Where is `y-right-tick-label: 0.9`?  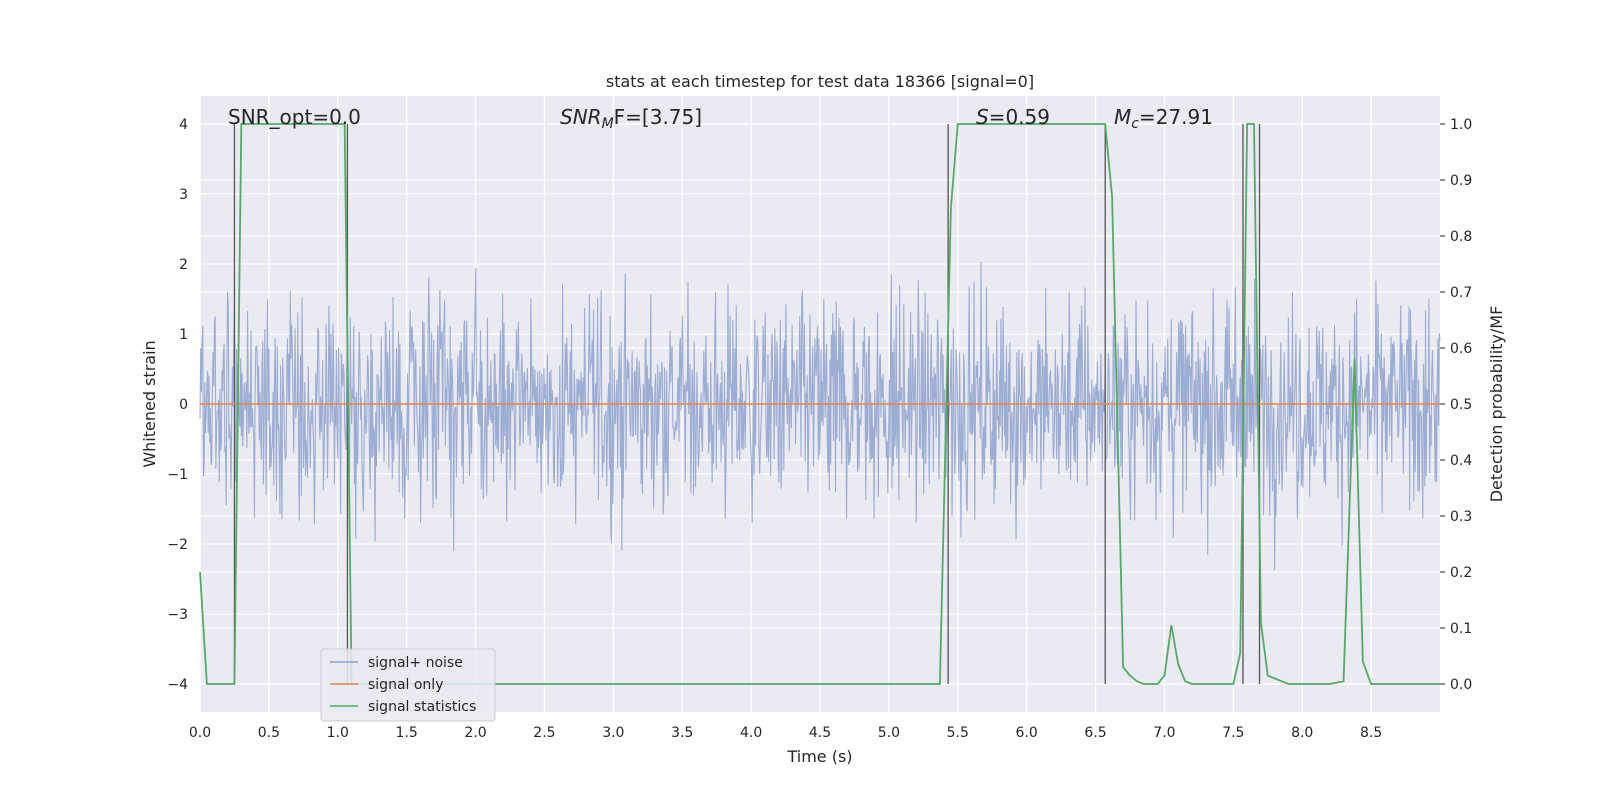 y-right-tick-label: 0.9 is located at coordinates (1461, 181).